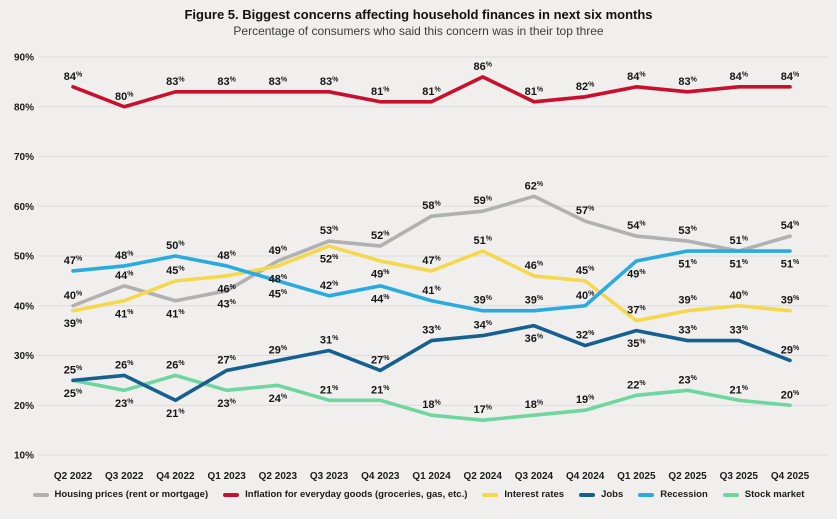 This screenshot has width=837, height=519. Describe the element at coordinates (73, 394) in the screenshot. I see `data-label-stock-market: 25%` at that location.